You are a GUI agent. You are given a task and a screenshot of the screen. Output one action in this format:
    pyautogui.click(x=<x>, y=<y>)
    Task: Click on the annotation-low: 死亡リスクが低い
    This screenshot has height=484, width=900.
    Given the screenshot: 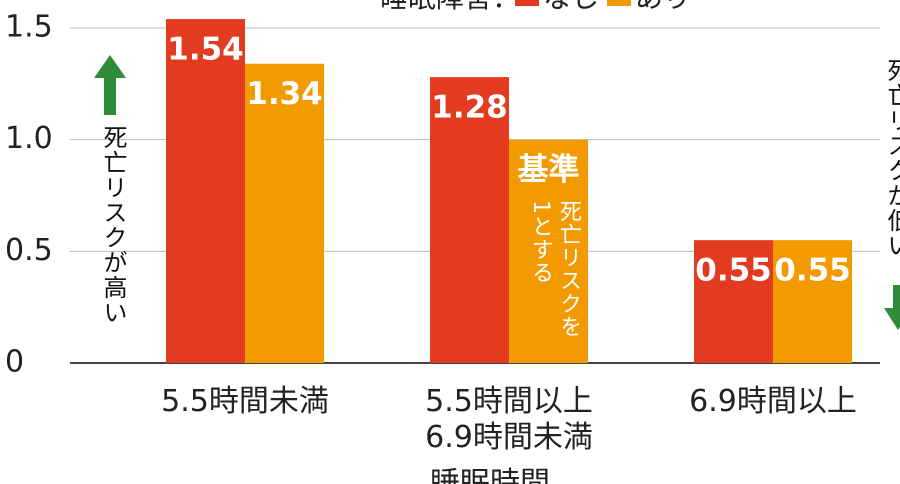 What is the action you would take?
    pyautogui.click(x=891, y=158)
    